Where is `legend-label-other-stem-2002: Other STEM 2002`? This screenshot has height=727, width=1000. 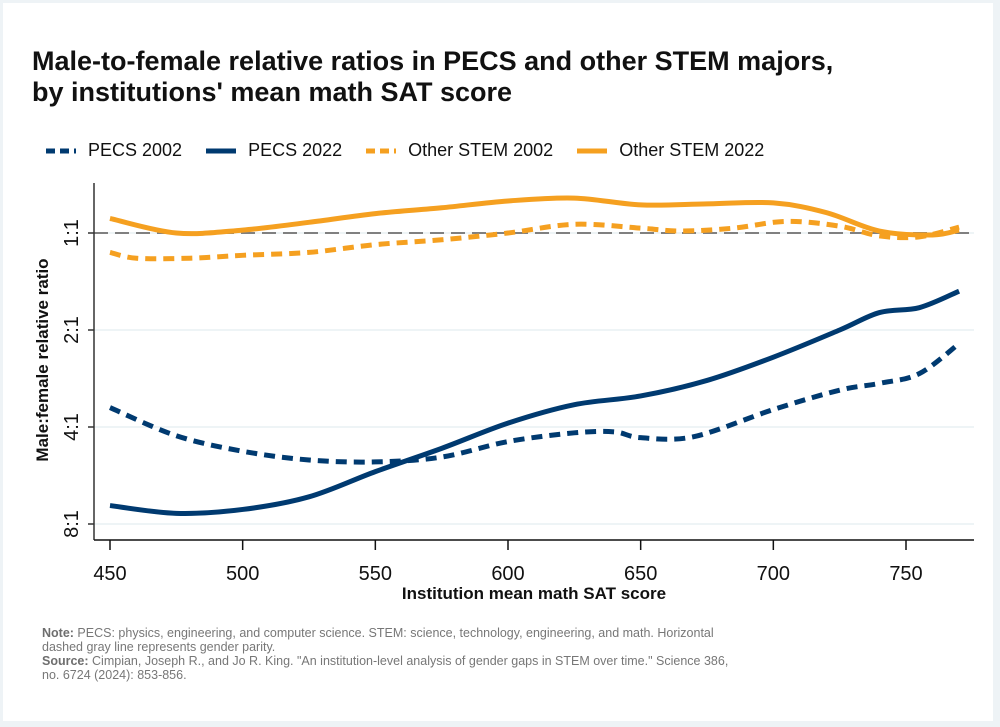 legend-label-other-stem-2002: Other STEM 2002 is located at coordinates (481, 150).